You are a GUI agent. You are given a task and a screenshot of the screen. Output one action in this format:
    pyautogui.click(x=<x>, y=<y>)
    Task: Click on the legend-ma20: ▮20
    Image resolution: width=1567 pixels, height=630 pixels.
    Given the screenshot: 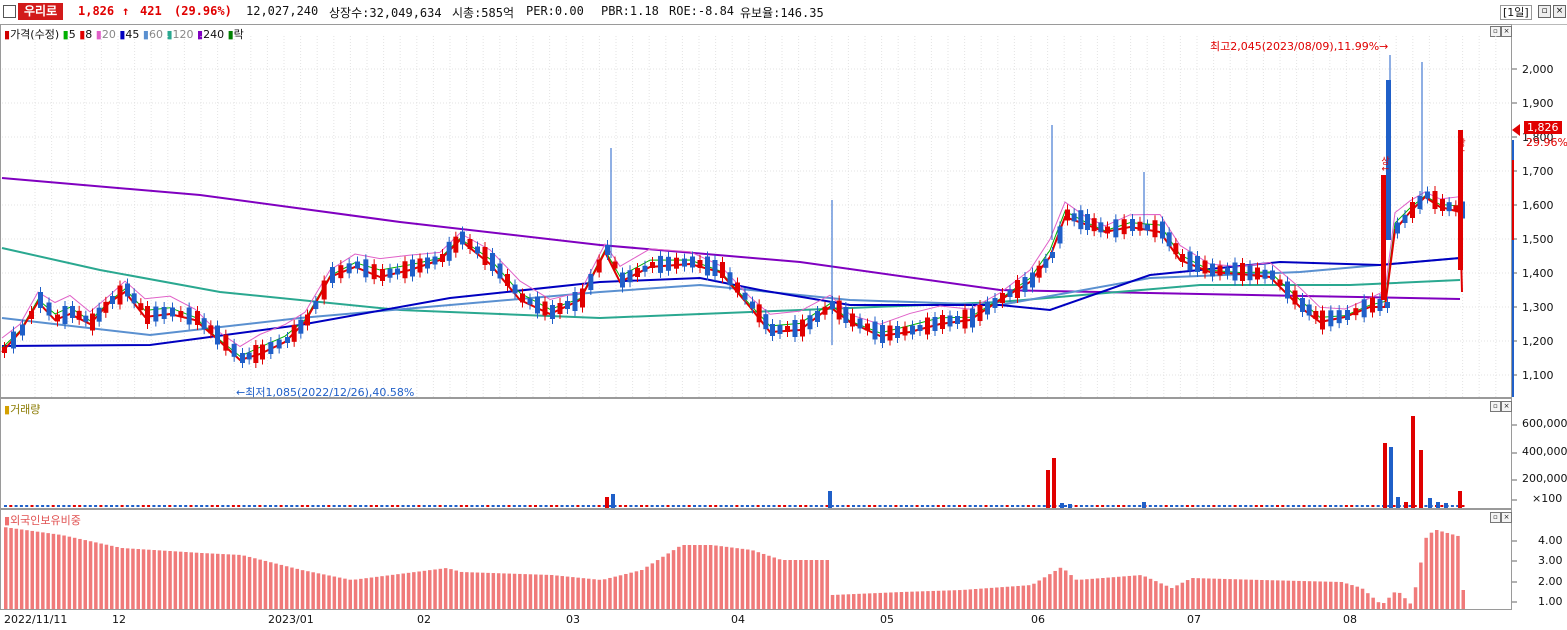 What is the action you would take?
    pyautogui.click(x=105, y=34)
    